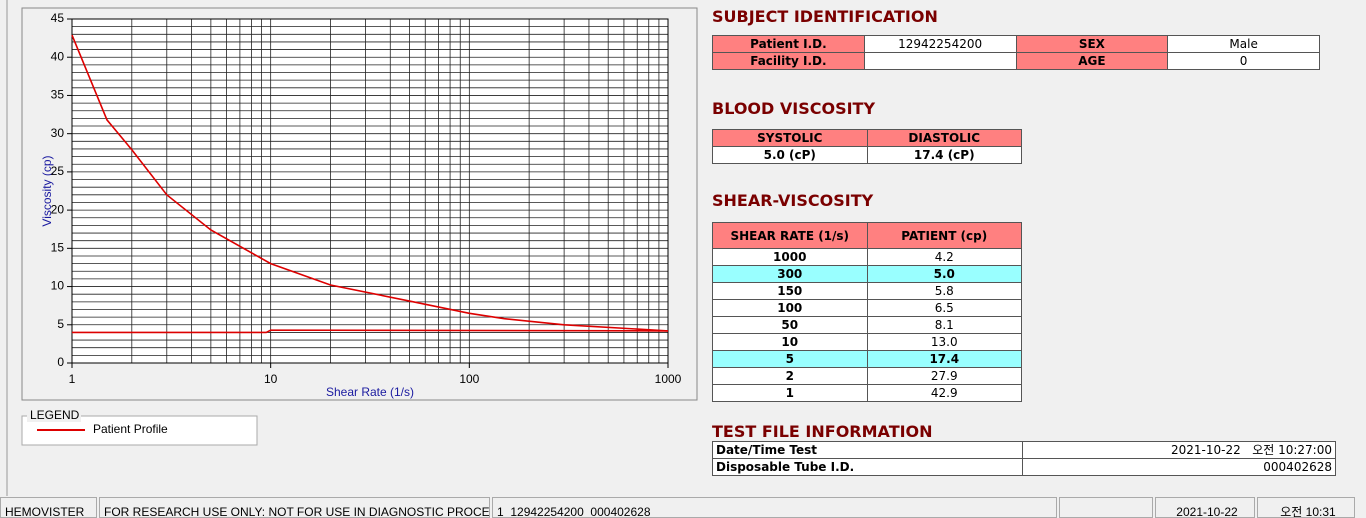  What do you see at coordinates (58, 286) in the screenshot?
I see `y-tick-label: 10` at bounding box center [58, 286].